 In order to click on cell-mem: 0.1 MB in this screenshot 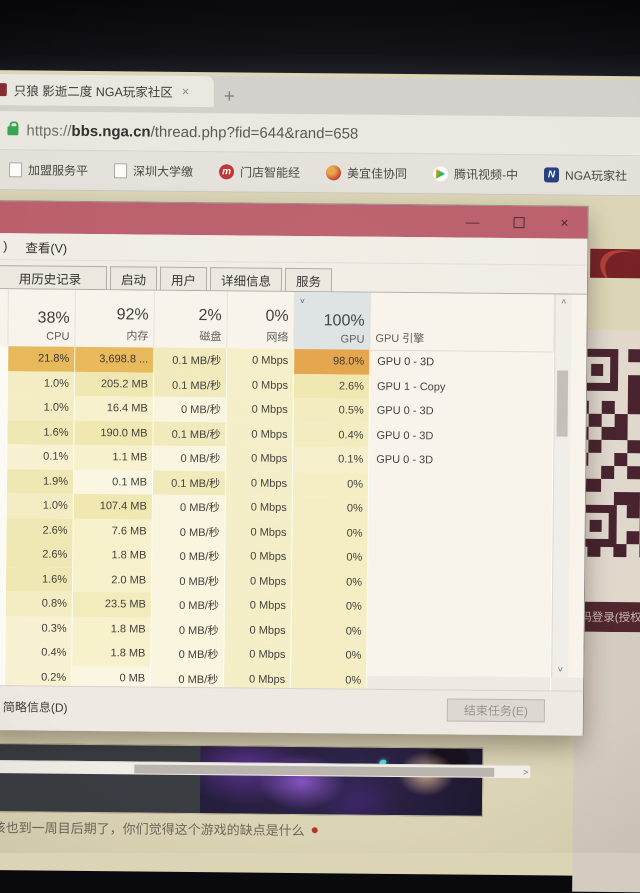, I will do `click(113, 482)`.